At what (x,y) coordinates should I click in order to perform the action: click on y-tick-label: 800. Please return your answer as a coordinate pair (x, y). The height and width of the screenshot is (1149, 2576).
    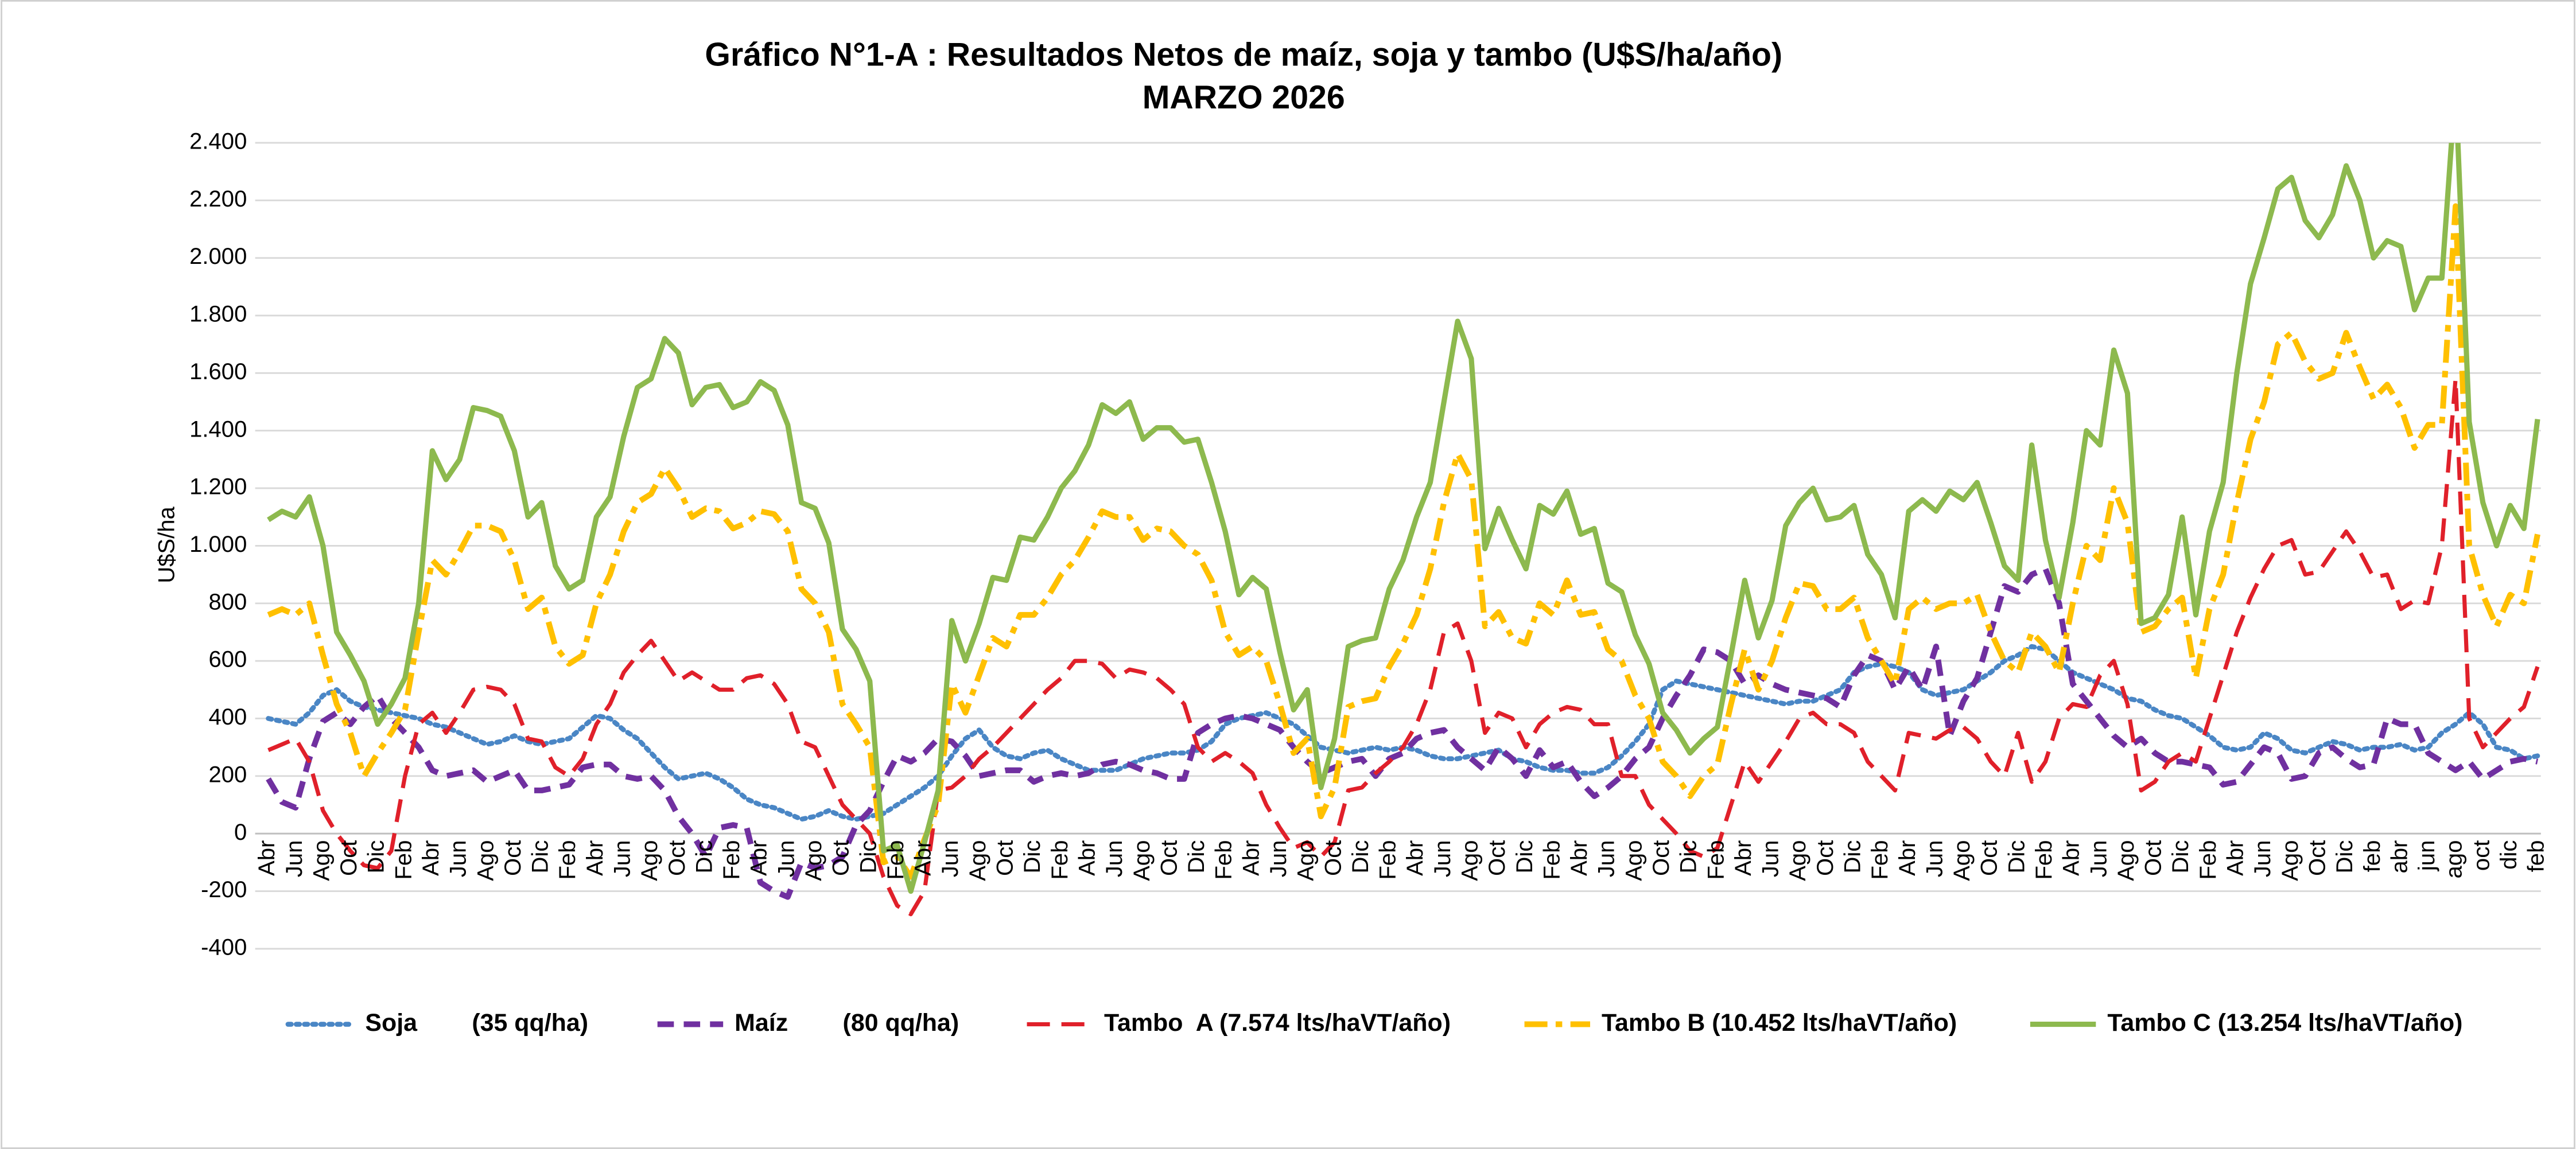
    Looking at the image, I should click on (228, 601).